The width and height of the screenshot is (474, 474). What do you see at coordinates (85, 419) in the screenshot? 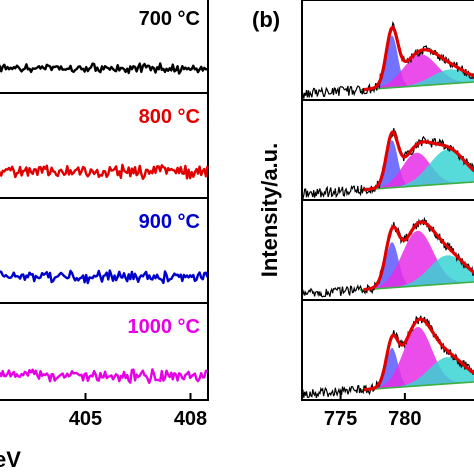
I see `panel-a-xtick-label-1: 405` at bounding box center [85, 419].